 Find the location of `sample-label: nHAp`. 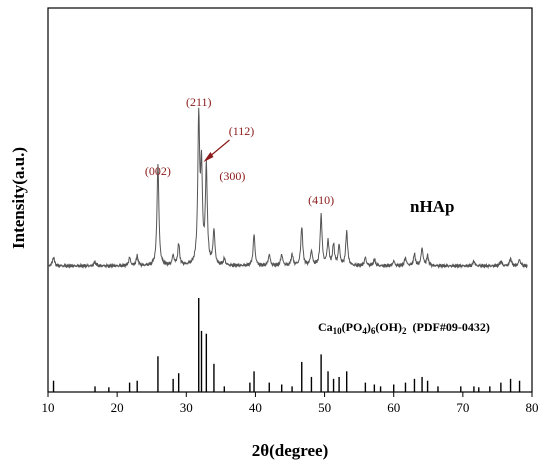

sample-label: nHAp is located at coordinates (432, 206).